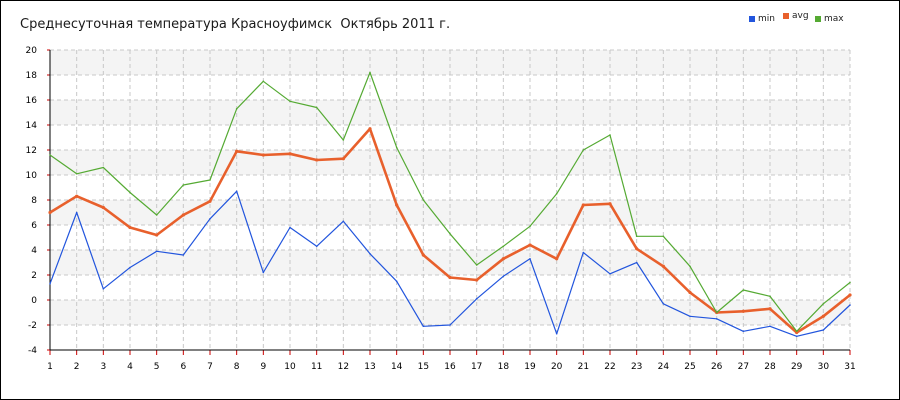  I want to click on y-tick-label: 12, so click(31, 151).